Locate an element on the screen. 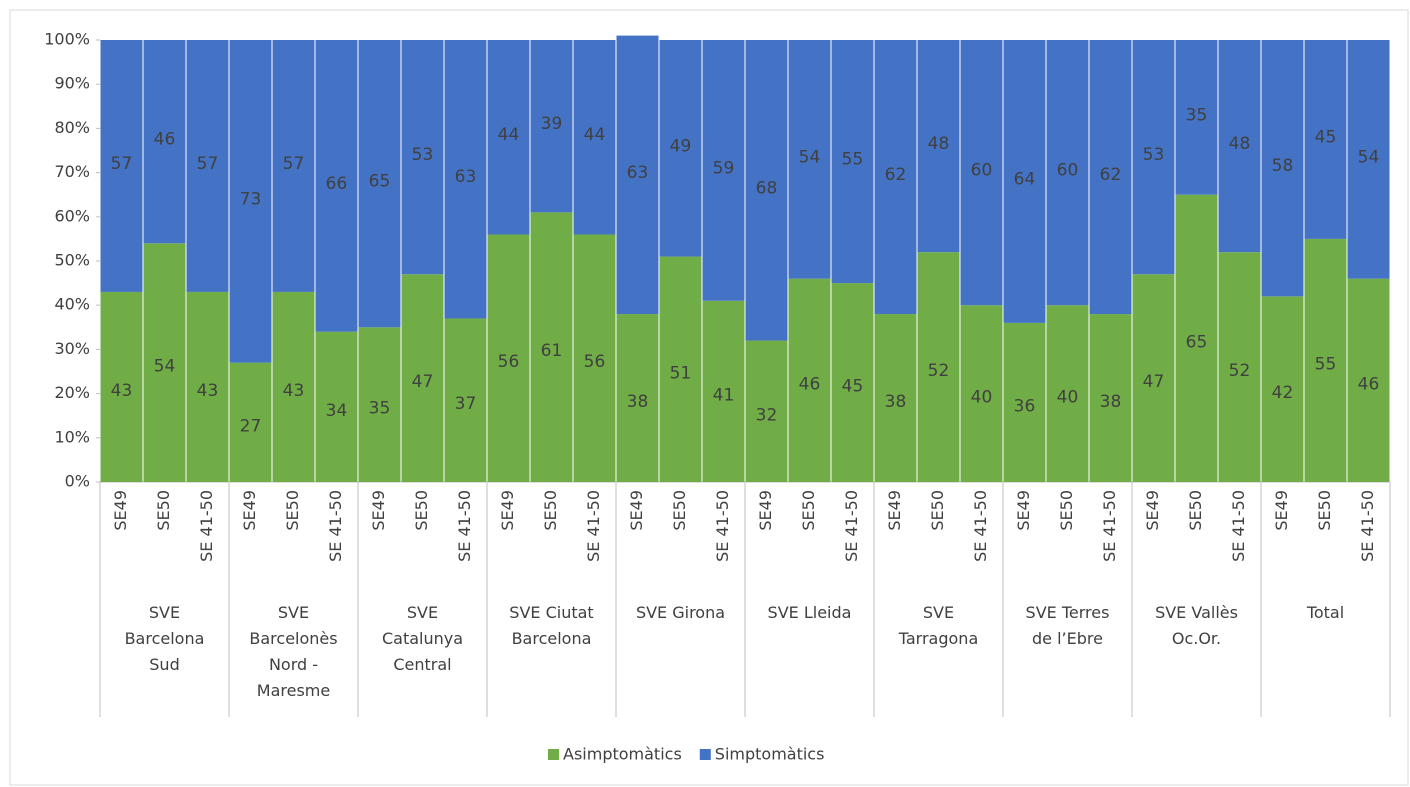 The image size is (1410, 787). y-tick-label: 30% is located at coordinates (72, 348).